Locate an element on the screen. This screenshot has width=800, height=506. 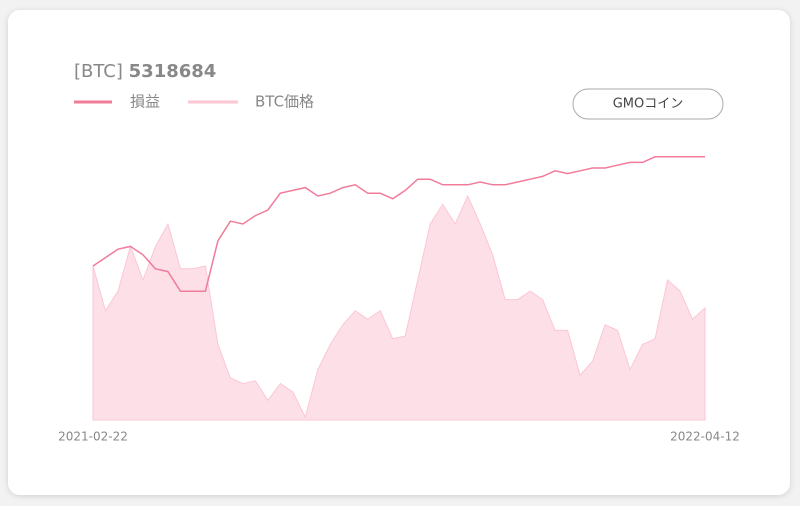
legend-label: 損益 is located at coordinates (145, 102).